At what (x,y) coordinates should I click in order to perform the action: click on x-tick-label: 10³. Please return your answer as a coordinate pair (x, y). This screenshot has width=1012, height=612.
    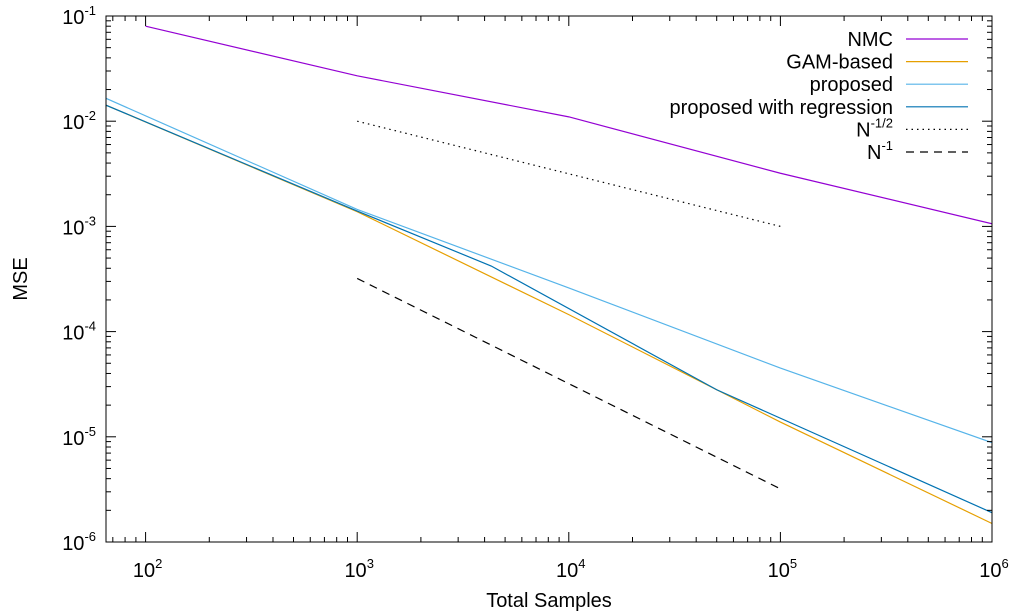
    Looking at the image, I should click on (358, 569).